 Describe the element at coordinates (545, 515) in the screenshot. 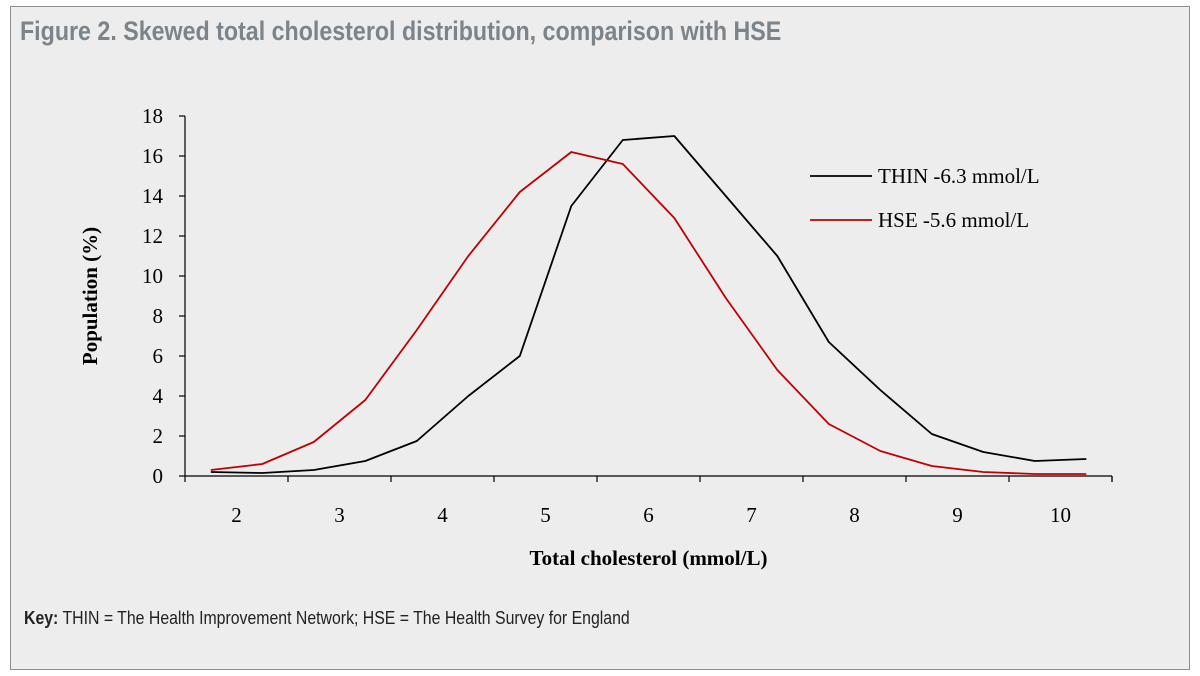

I see `x-tick-label: 5` at that location.